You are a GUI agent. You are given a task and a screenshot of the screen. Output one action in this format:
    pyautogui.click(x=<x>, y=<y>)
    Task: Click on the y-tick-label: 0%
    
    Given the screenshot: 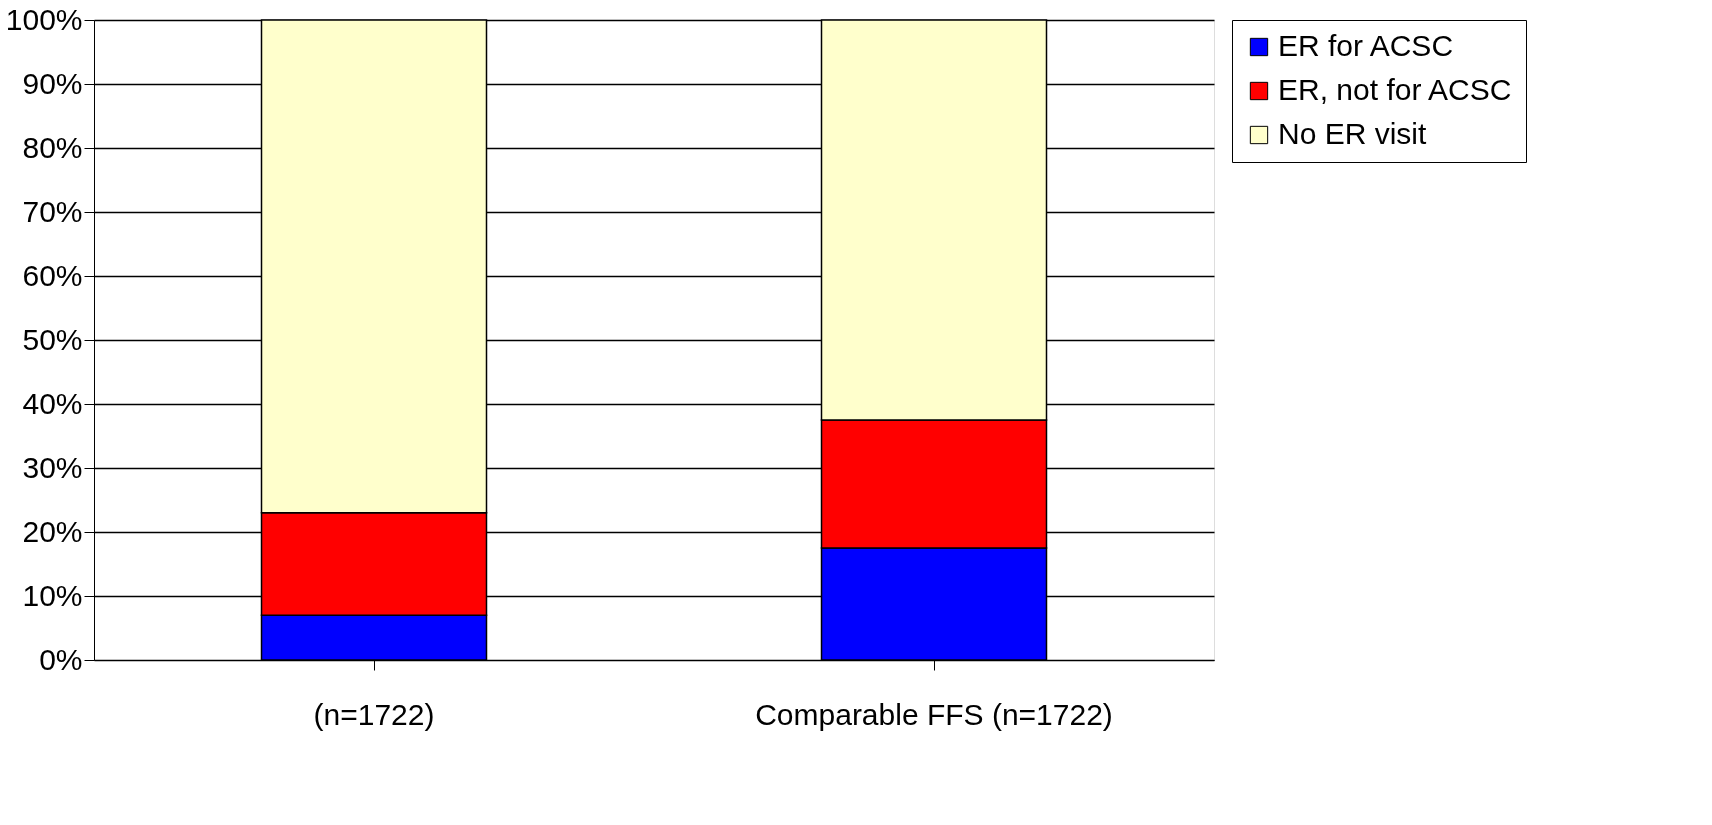 What is the action you would take?
    pyautogui.click(x=61, y=659)
    